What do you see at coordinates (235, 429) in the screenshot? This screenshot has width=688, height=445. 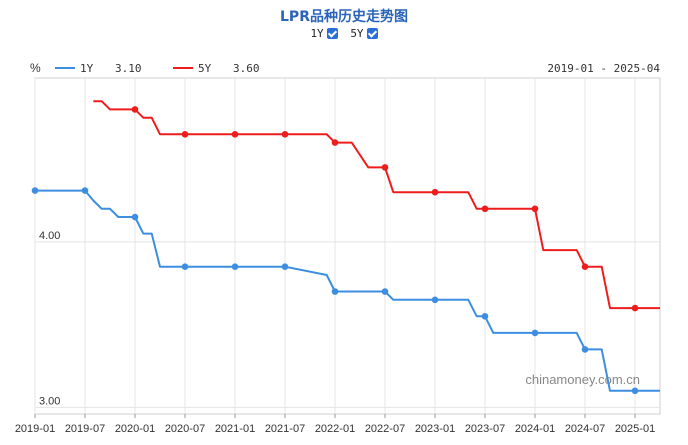 I see `x-tick-label: 2021-01` at bounding box center [235, 429].